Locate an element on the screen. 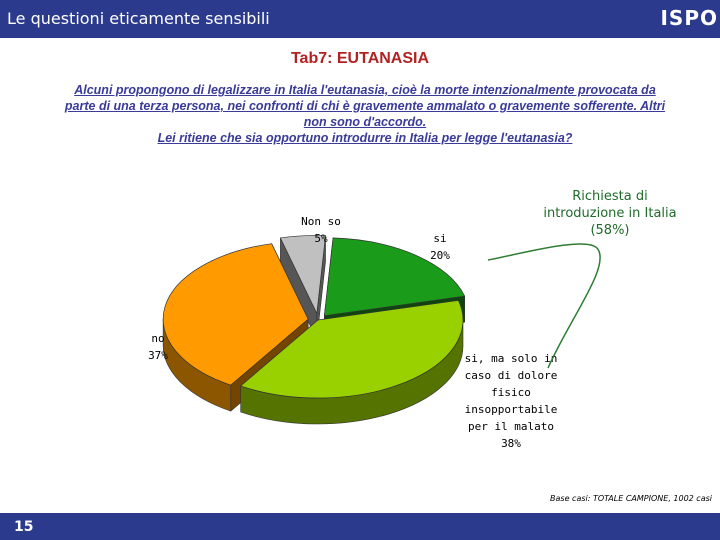 The height and width of the screenshot is (540, 720). slice-label-line: si is located at coordinates (439, 238).